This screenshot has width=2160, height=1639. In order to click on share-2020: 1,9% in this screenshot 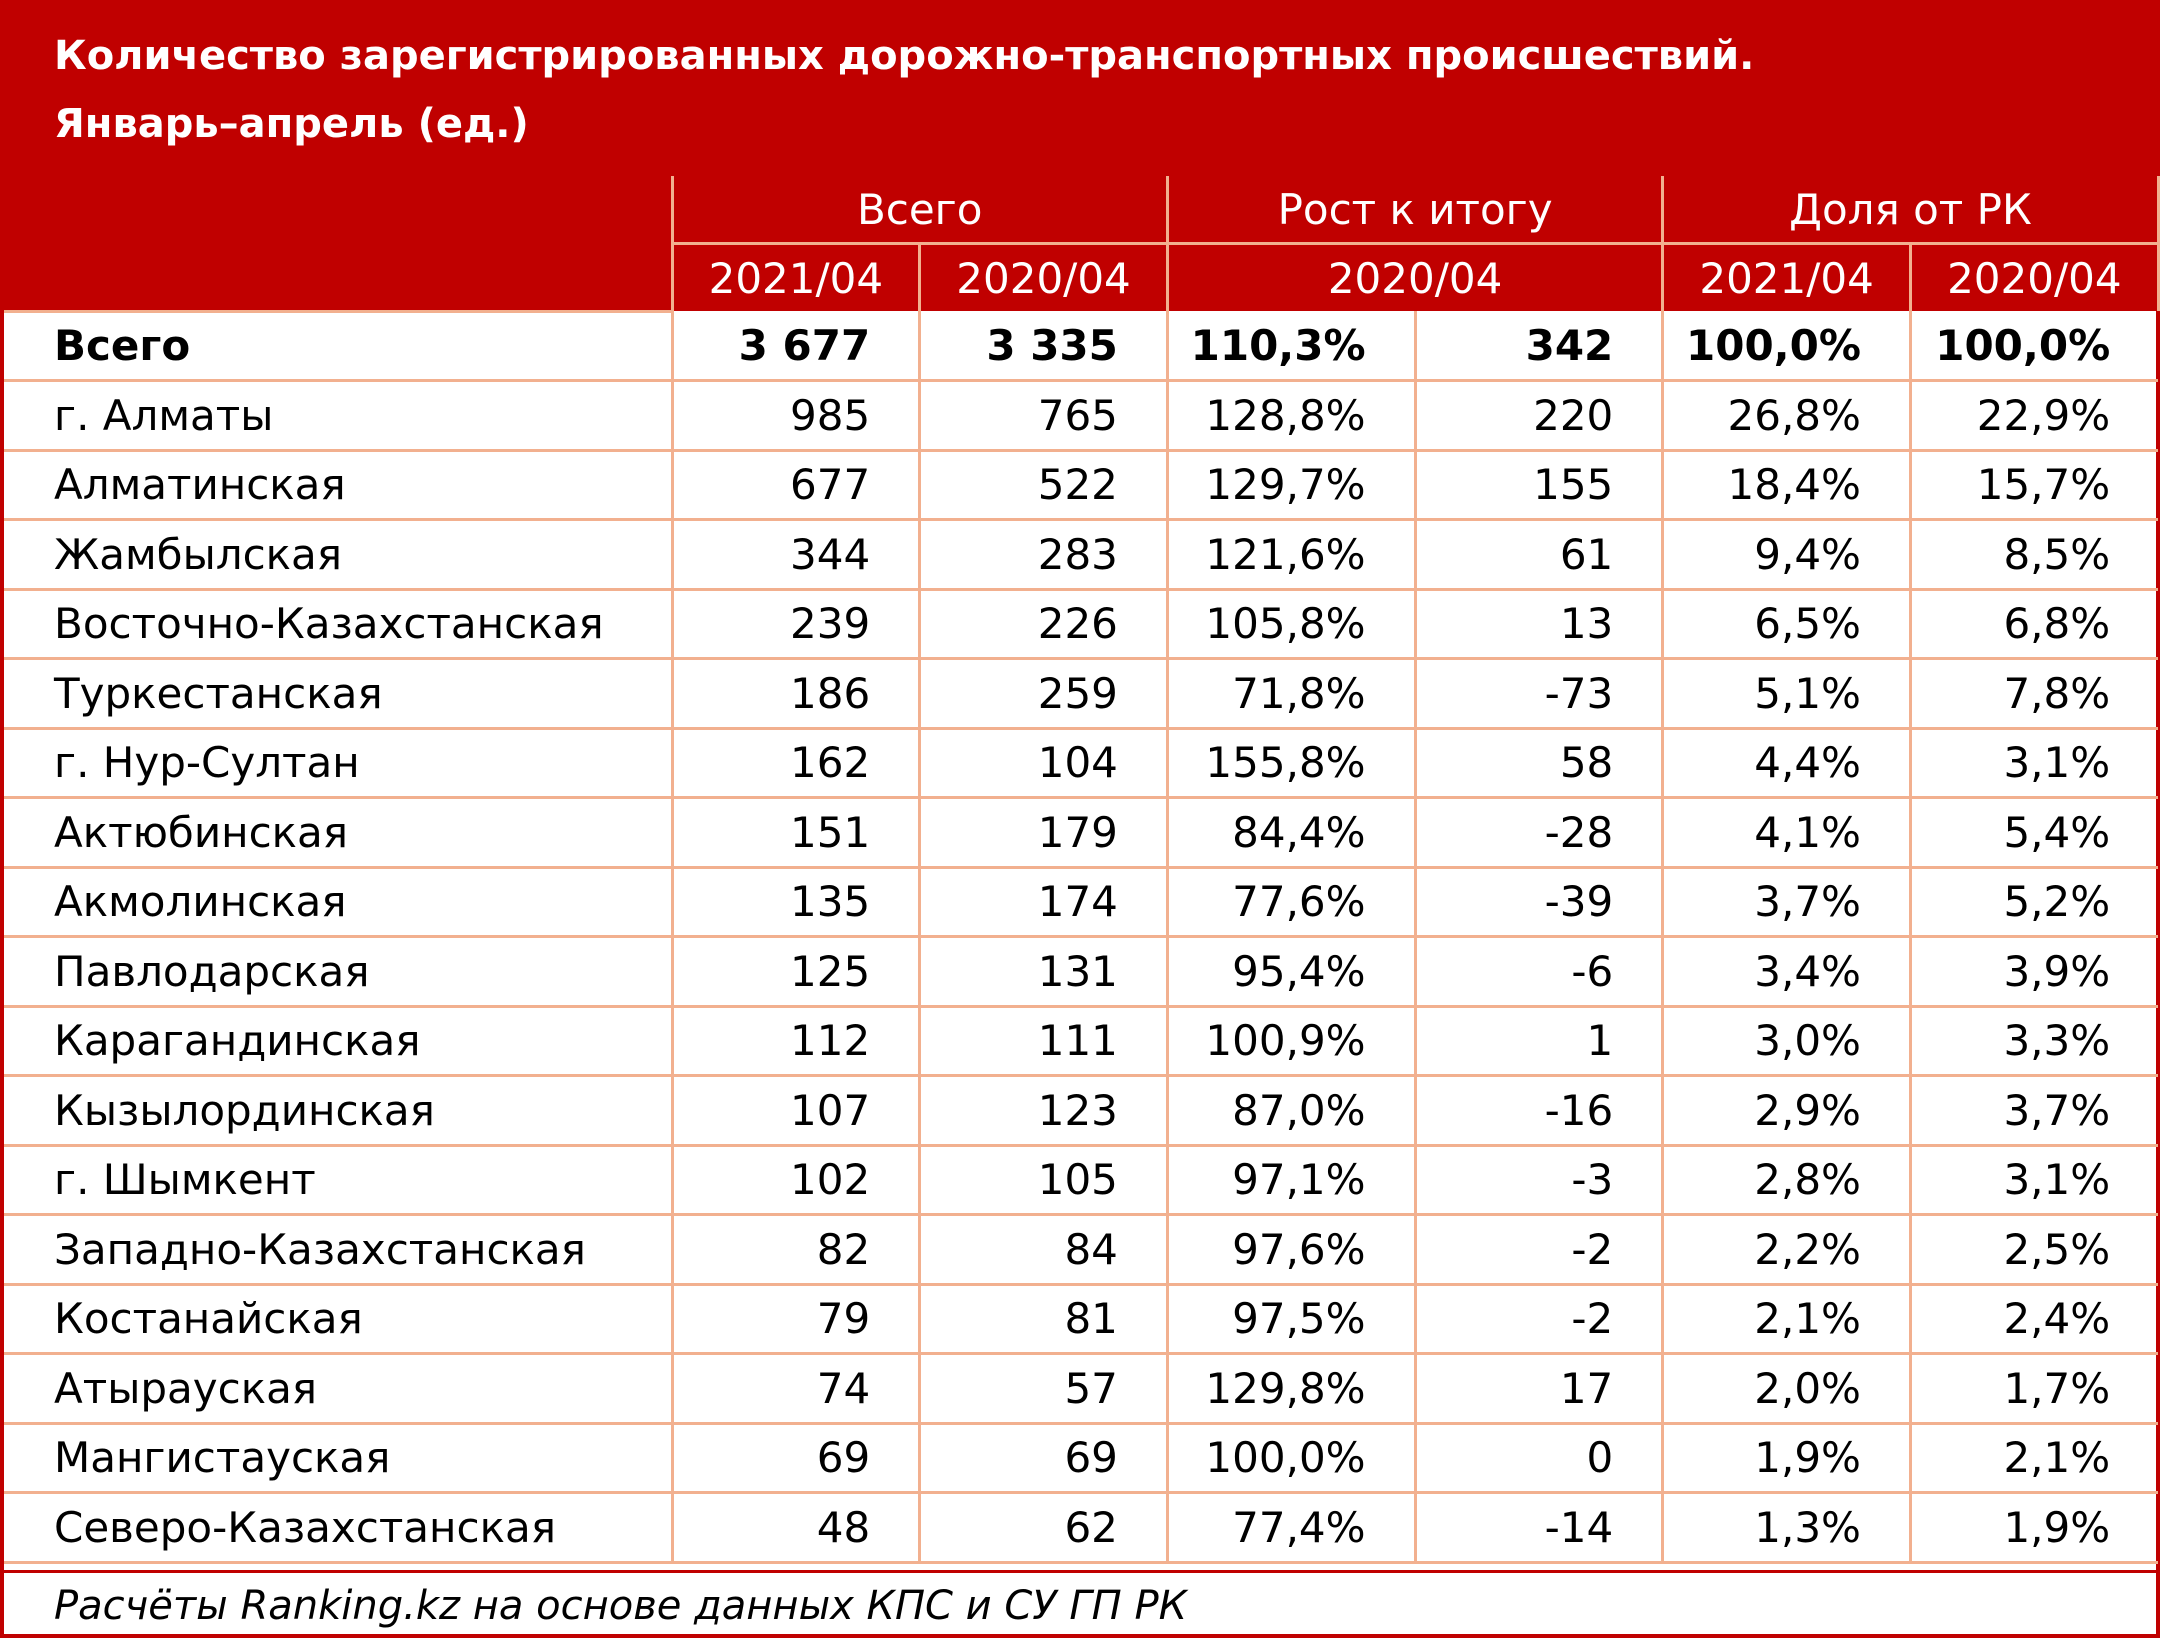, I will do `click(2033, 1527)`.